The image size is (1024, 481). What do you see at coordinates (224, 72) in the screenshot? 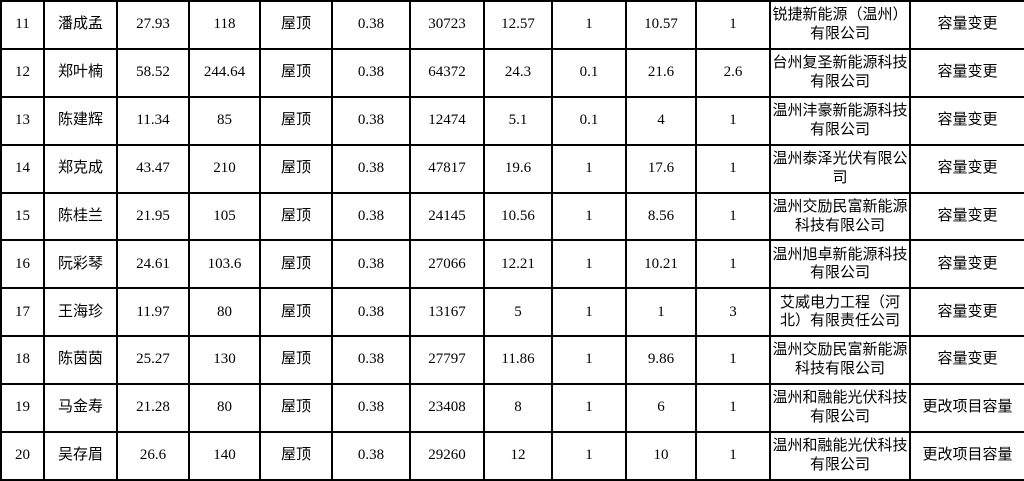
I see `cell-panel-count: 244.64` at bounding box center [224, 72].